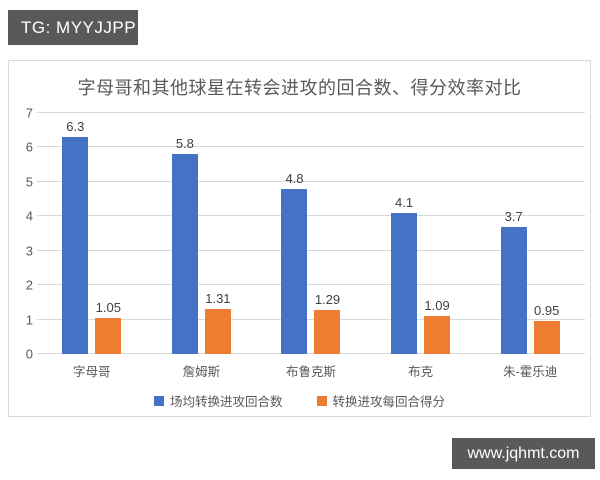  Describe the element at coordinates (547, 311) in the screenshot. I see `bar-value-label: 0.95` at that location.